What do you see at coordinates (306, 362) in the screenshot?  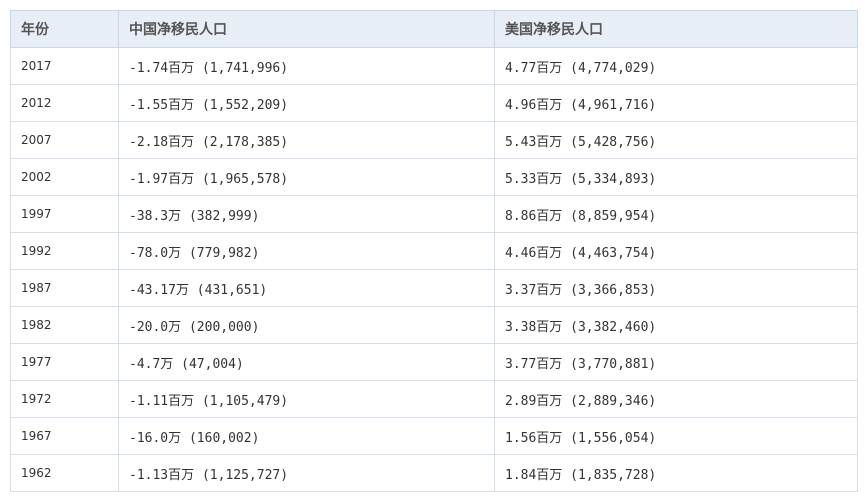 I see `china-net-migration-cell: -4.7万 (47,004)` at bounding box center [306, 362].